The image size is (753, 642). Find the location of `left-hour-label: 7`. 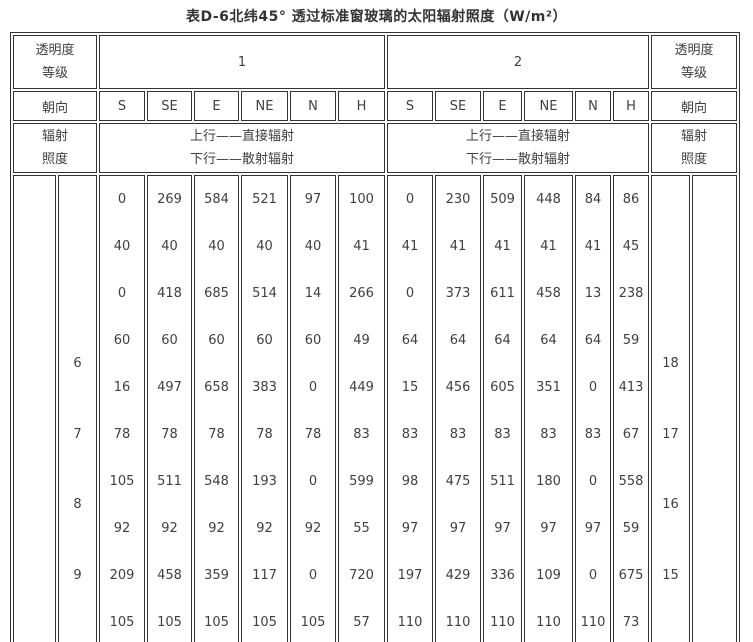

left-hour-label: 7 is located at coordinates (77, 434).